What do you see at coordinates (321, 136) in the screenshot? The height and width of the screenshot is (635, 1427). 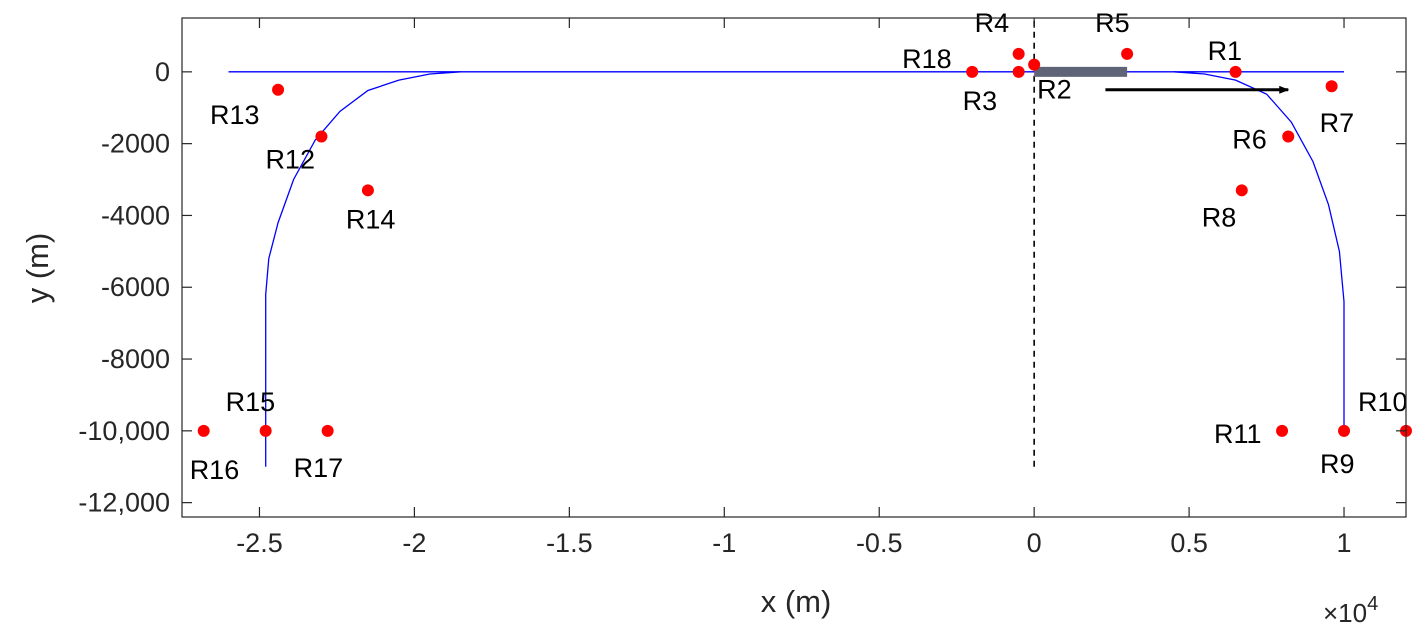 I see `point-r12` at bounding box center [321, 136].